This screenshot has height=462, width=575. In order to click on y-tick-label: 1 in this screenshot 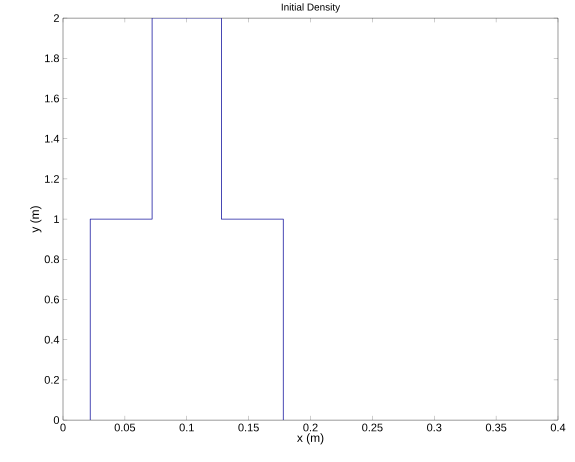, I will do `click(56, 219)`.